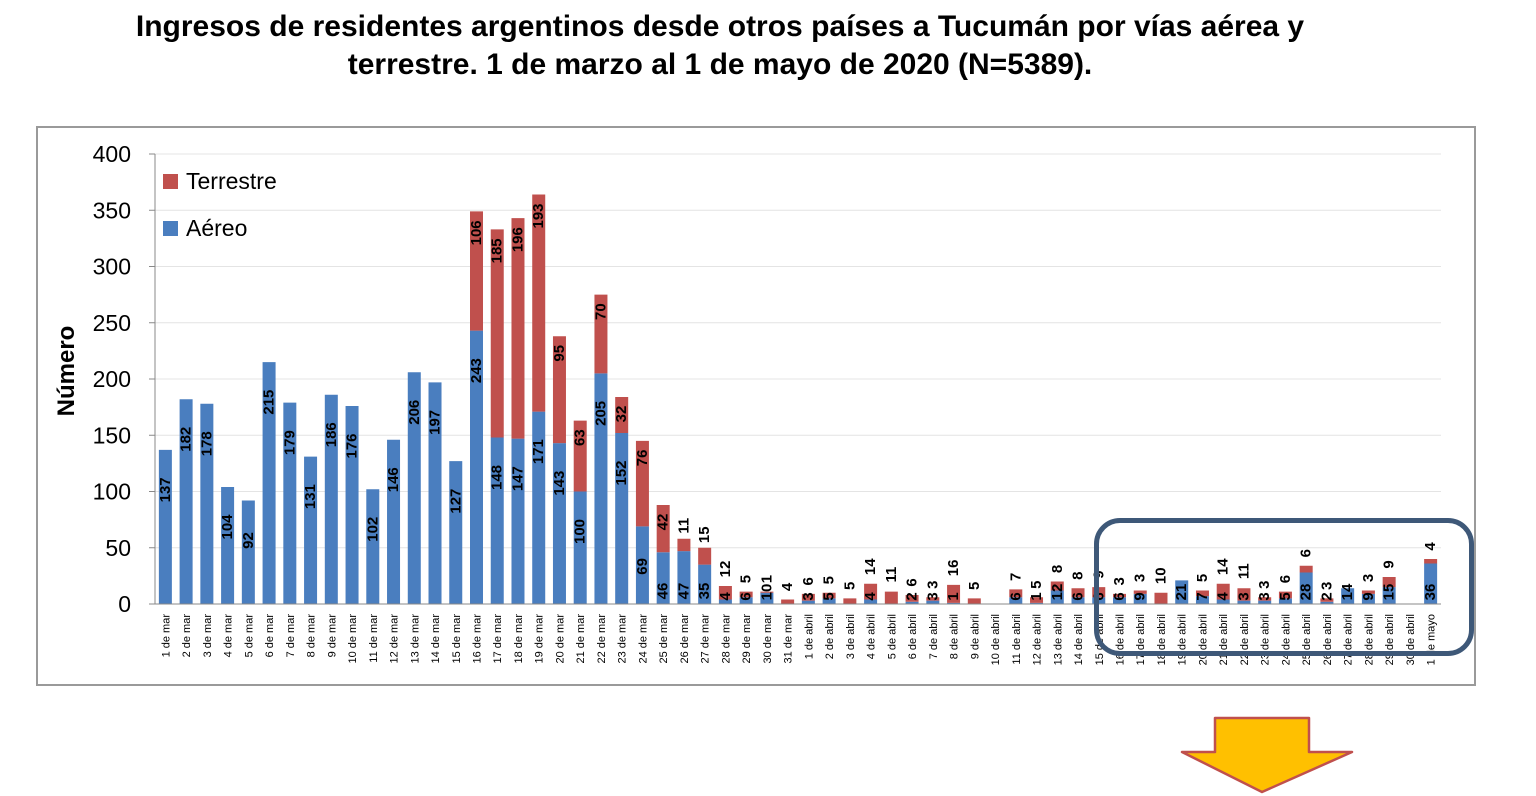  What do you see at coordinates (415, 639) in the screenshot?
I see `x-tick-label: 13 de mar` at bounding box center [415, 639].